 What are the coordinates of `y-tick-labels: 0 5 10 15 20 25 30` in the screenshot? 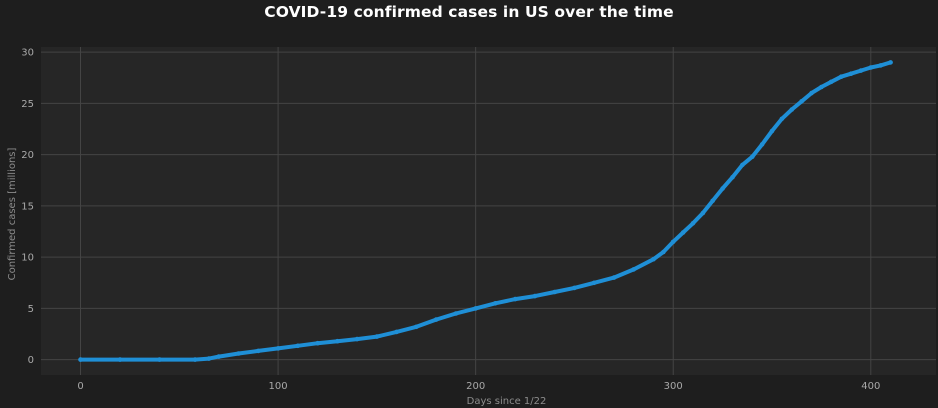 It's located at (27, 207).